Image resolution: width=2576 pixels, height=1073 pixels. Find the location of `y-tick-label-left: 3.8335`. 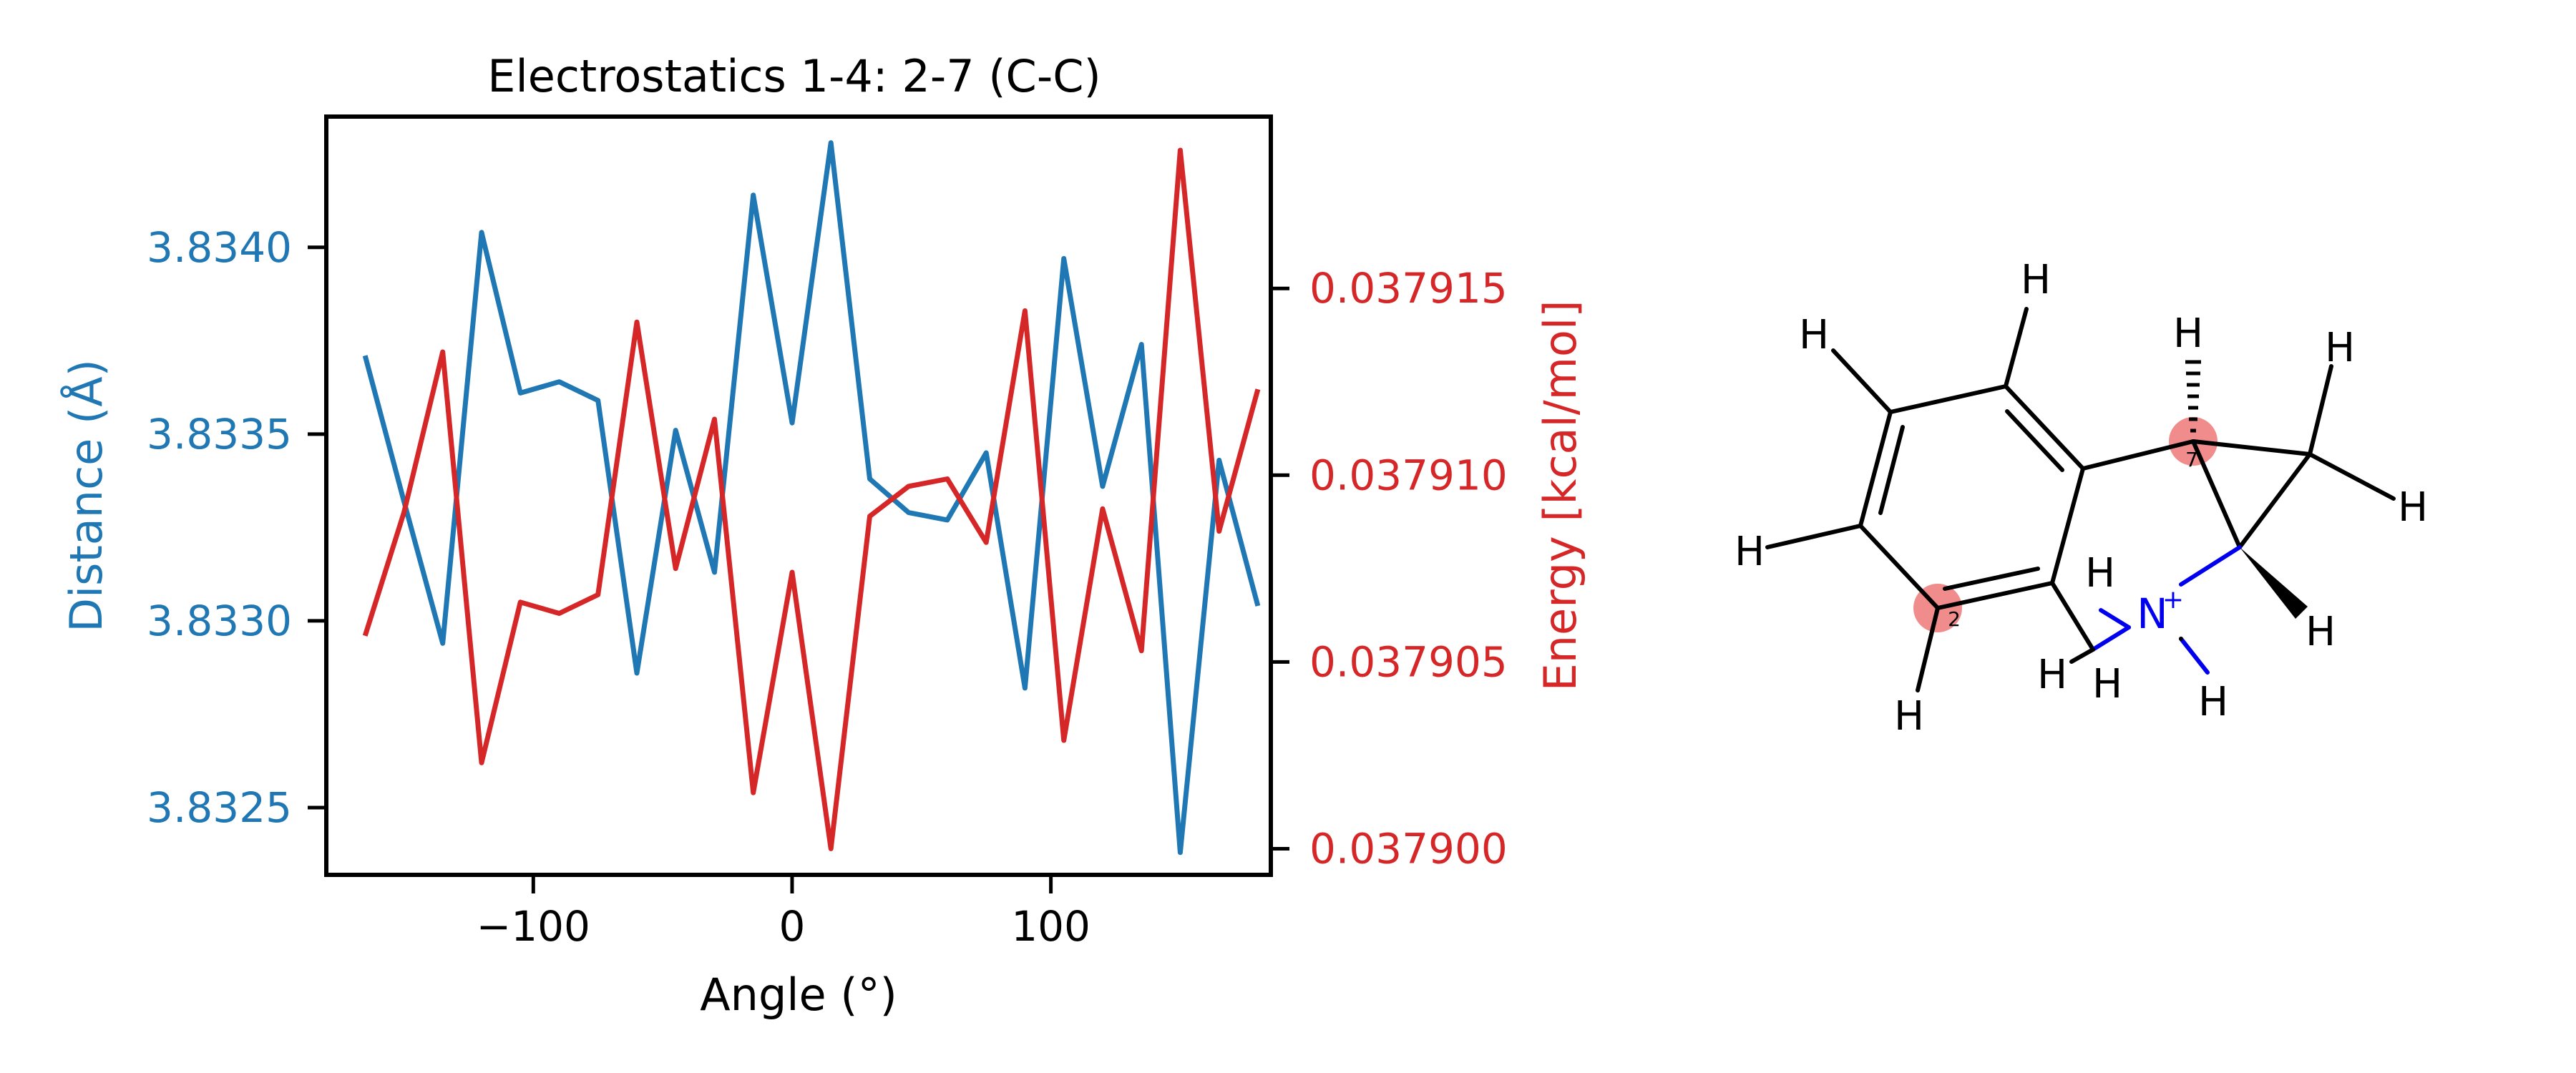

y-tick-label-left: 3.8335 is located at coordinates (219, 434).